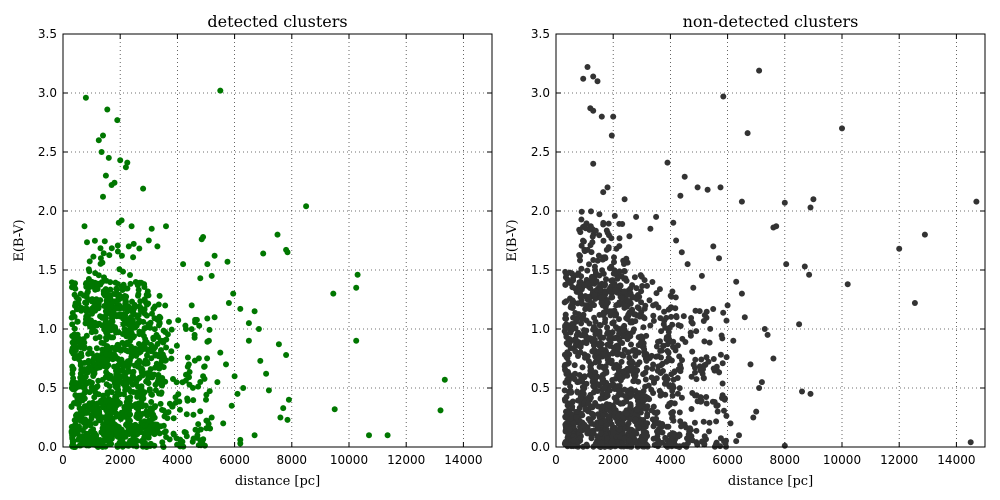 The height and width of the screenshot is (500, 1000). Describe the element at coordinates (406, 460) in the screenshot. I see `x-tick-label: 12000` at that location.